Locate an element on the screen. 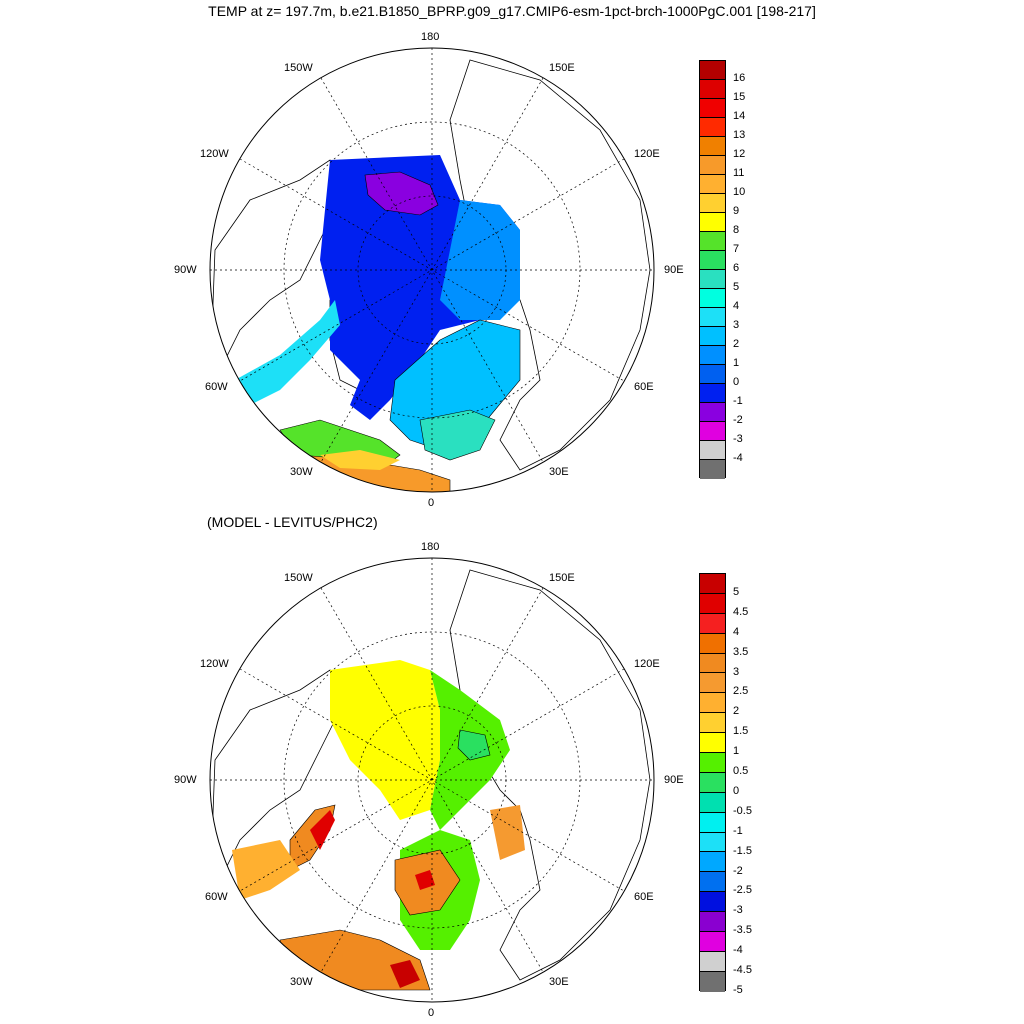 This screenshot has height=1024, width=1024. lon-label-180: 180 is located at coordinates (430, 37).